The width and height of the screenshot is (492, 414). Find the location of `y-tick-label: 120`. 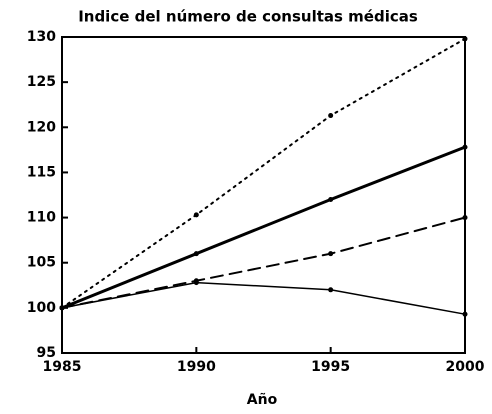

y-tick-label: 120 is located at coordinates (41, 127).